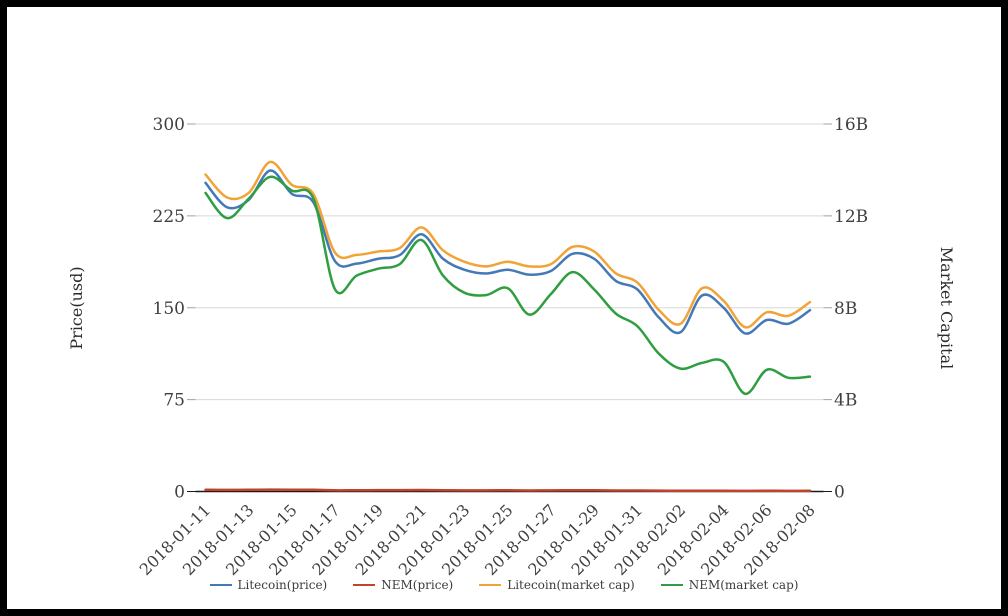 The image size is (1008, 616). What do you see at coordinates (839, 493) in the screenshot?
I see `y-tick-label-right: 0` at bounding box center [839, 493].